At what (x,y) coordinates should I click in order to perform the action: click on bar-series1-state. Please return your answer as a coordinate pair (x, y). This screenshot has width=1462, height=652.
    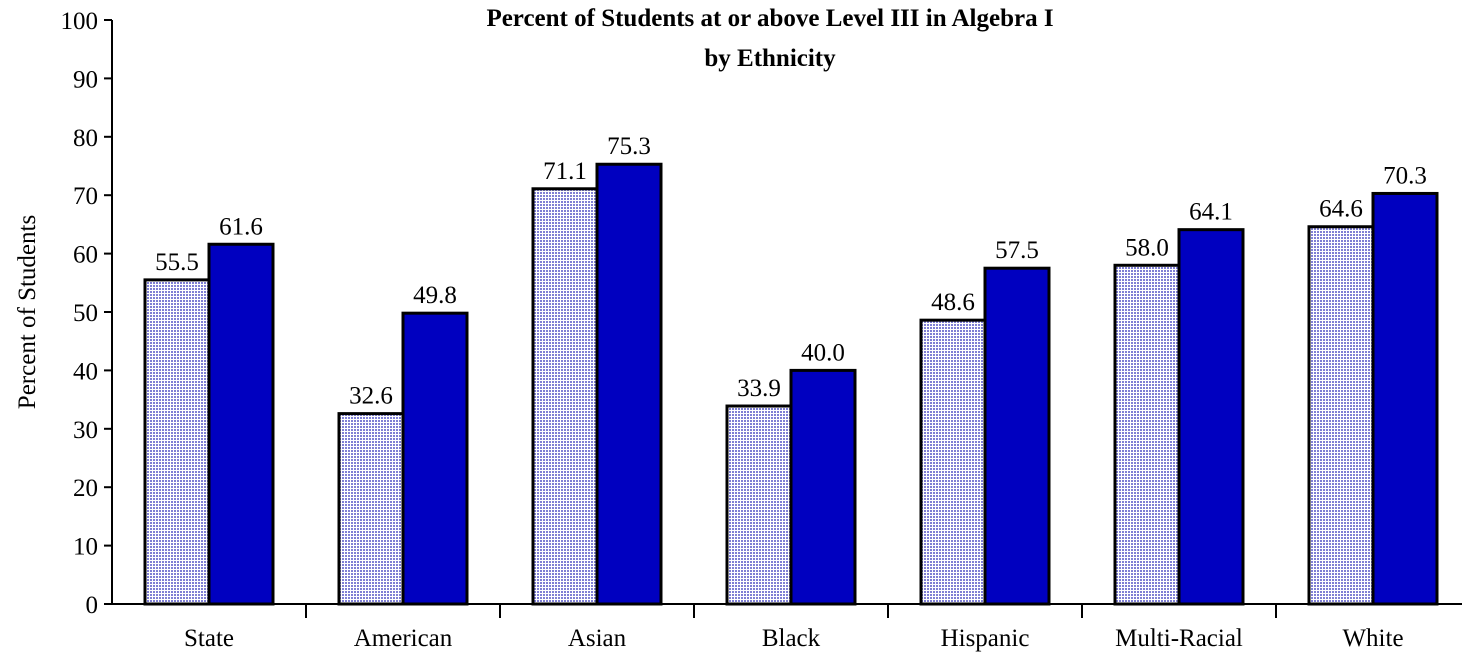
    Looking at the image, I should click on (177, 442).